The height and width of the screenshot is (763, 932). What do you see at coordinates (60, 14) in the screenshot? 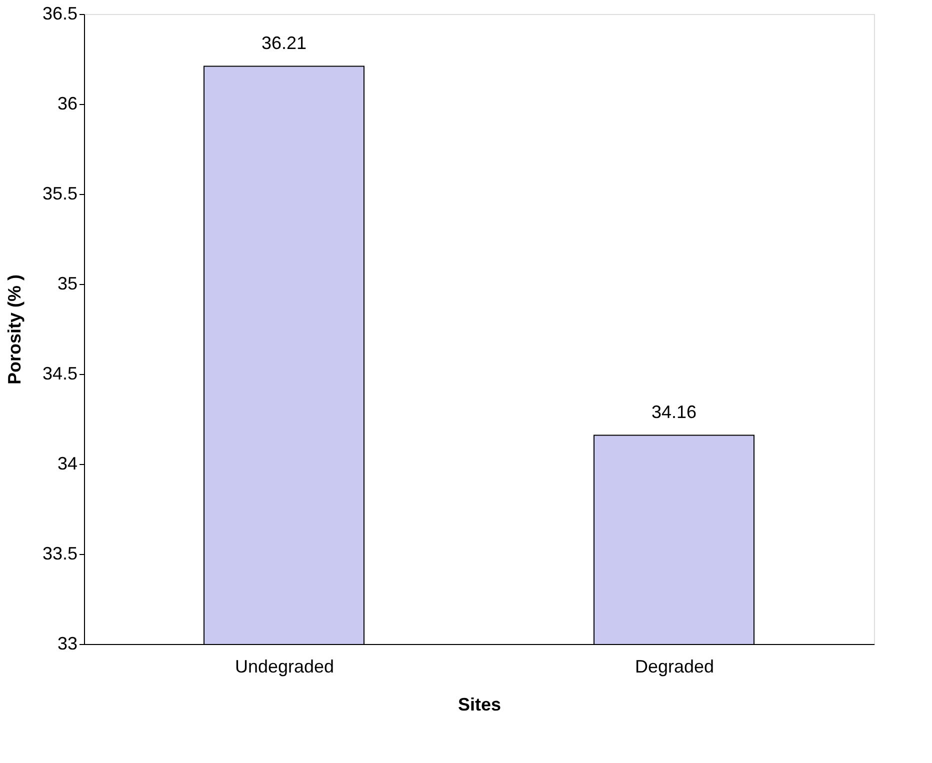
I see `y-tick-label: 36.5` at bounding box center [60, 14].